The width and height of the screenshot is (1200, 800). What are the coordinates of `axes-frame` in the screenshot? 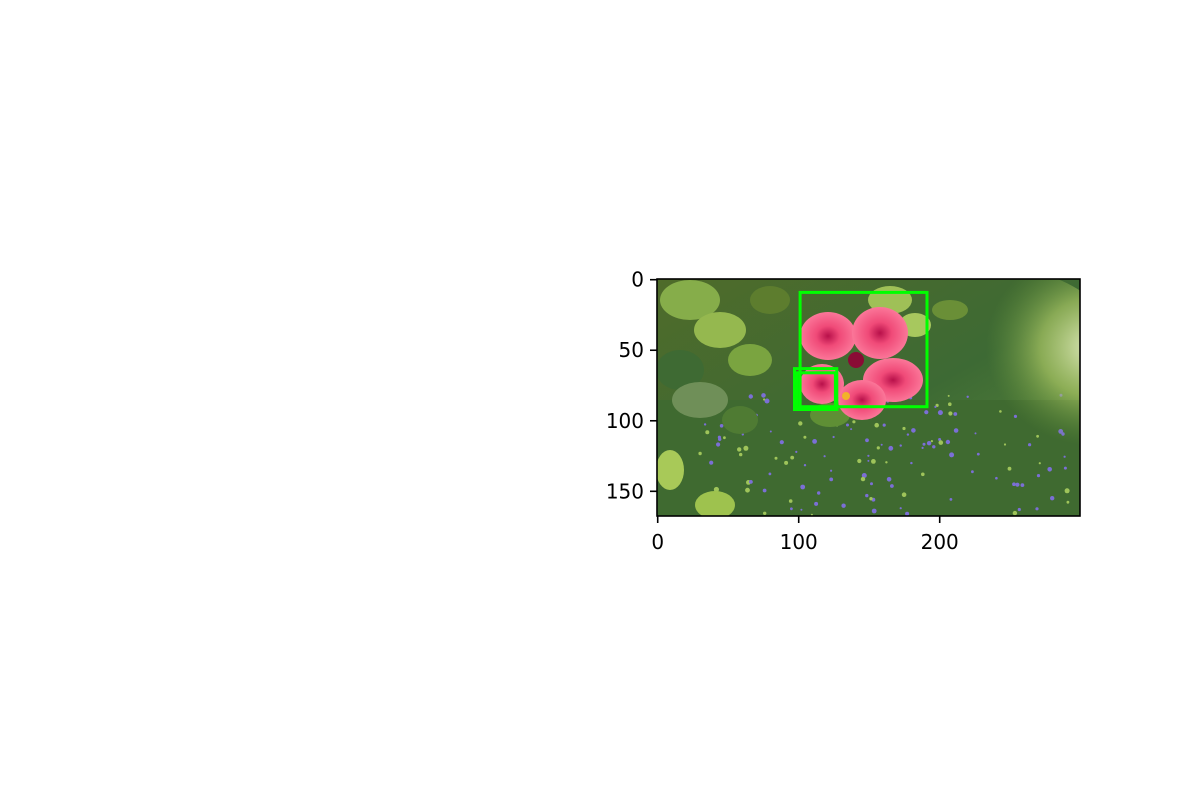 It's located at (868, 397).